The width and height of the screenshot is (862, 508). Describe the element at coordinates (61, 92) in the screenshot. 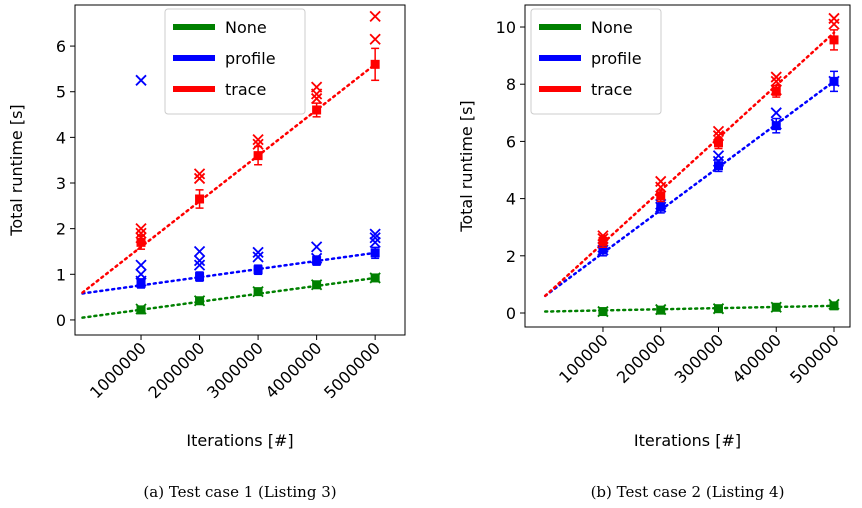

I see `y-tick-label: 5` at that location.